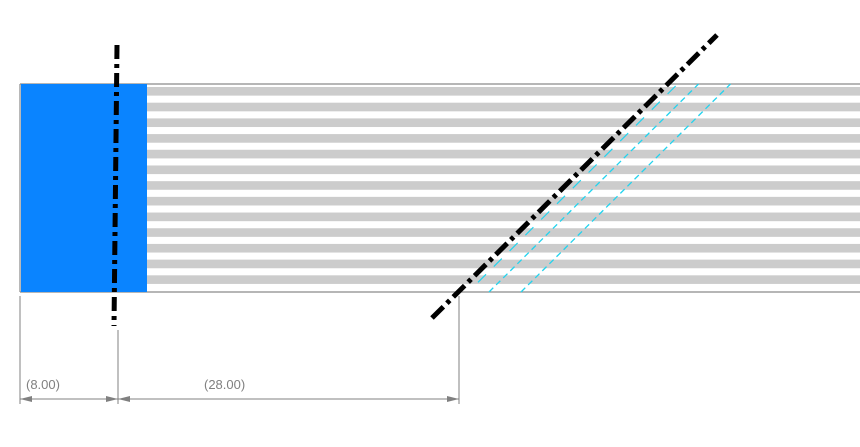 This screenshot has height=447, width=860. Describe the element at coordinates (288, 389) in the screenshot. I see `dimension-28: (28.00)` at that location.